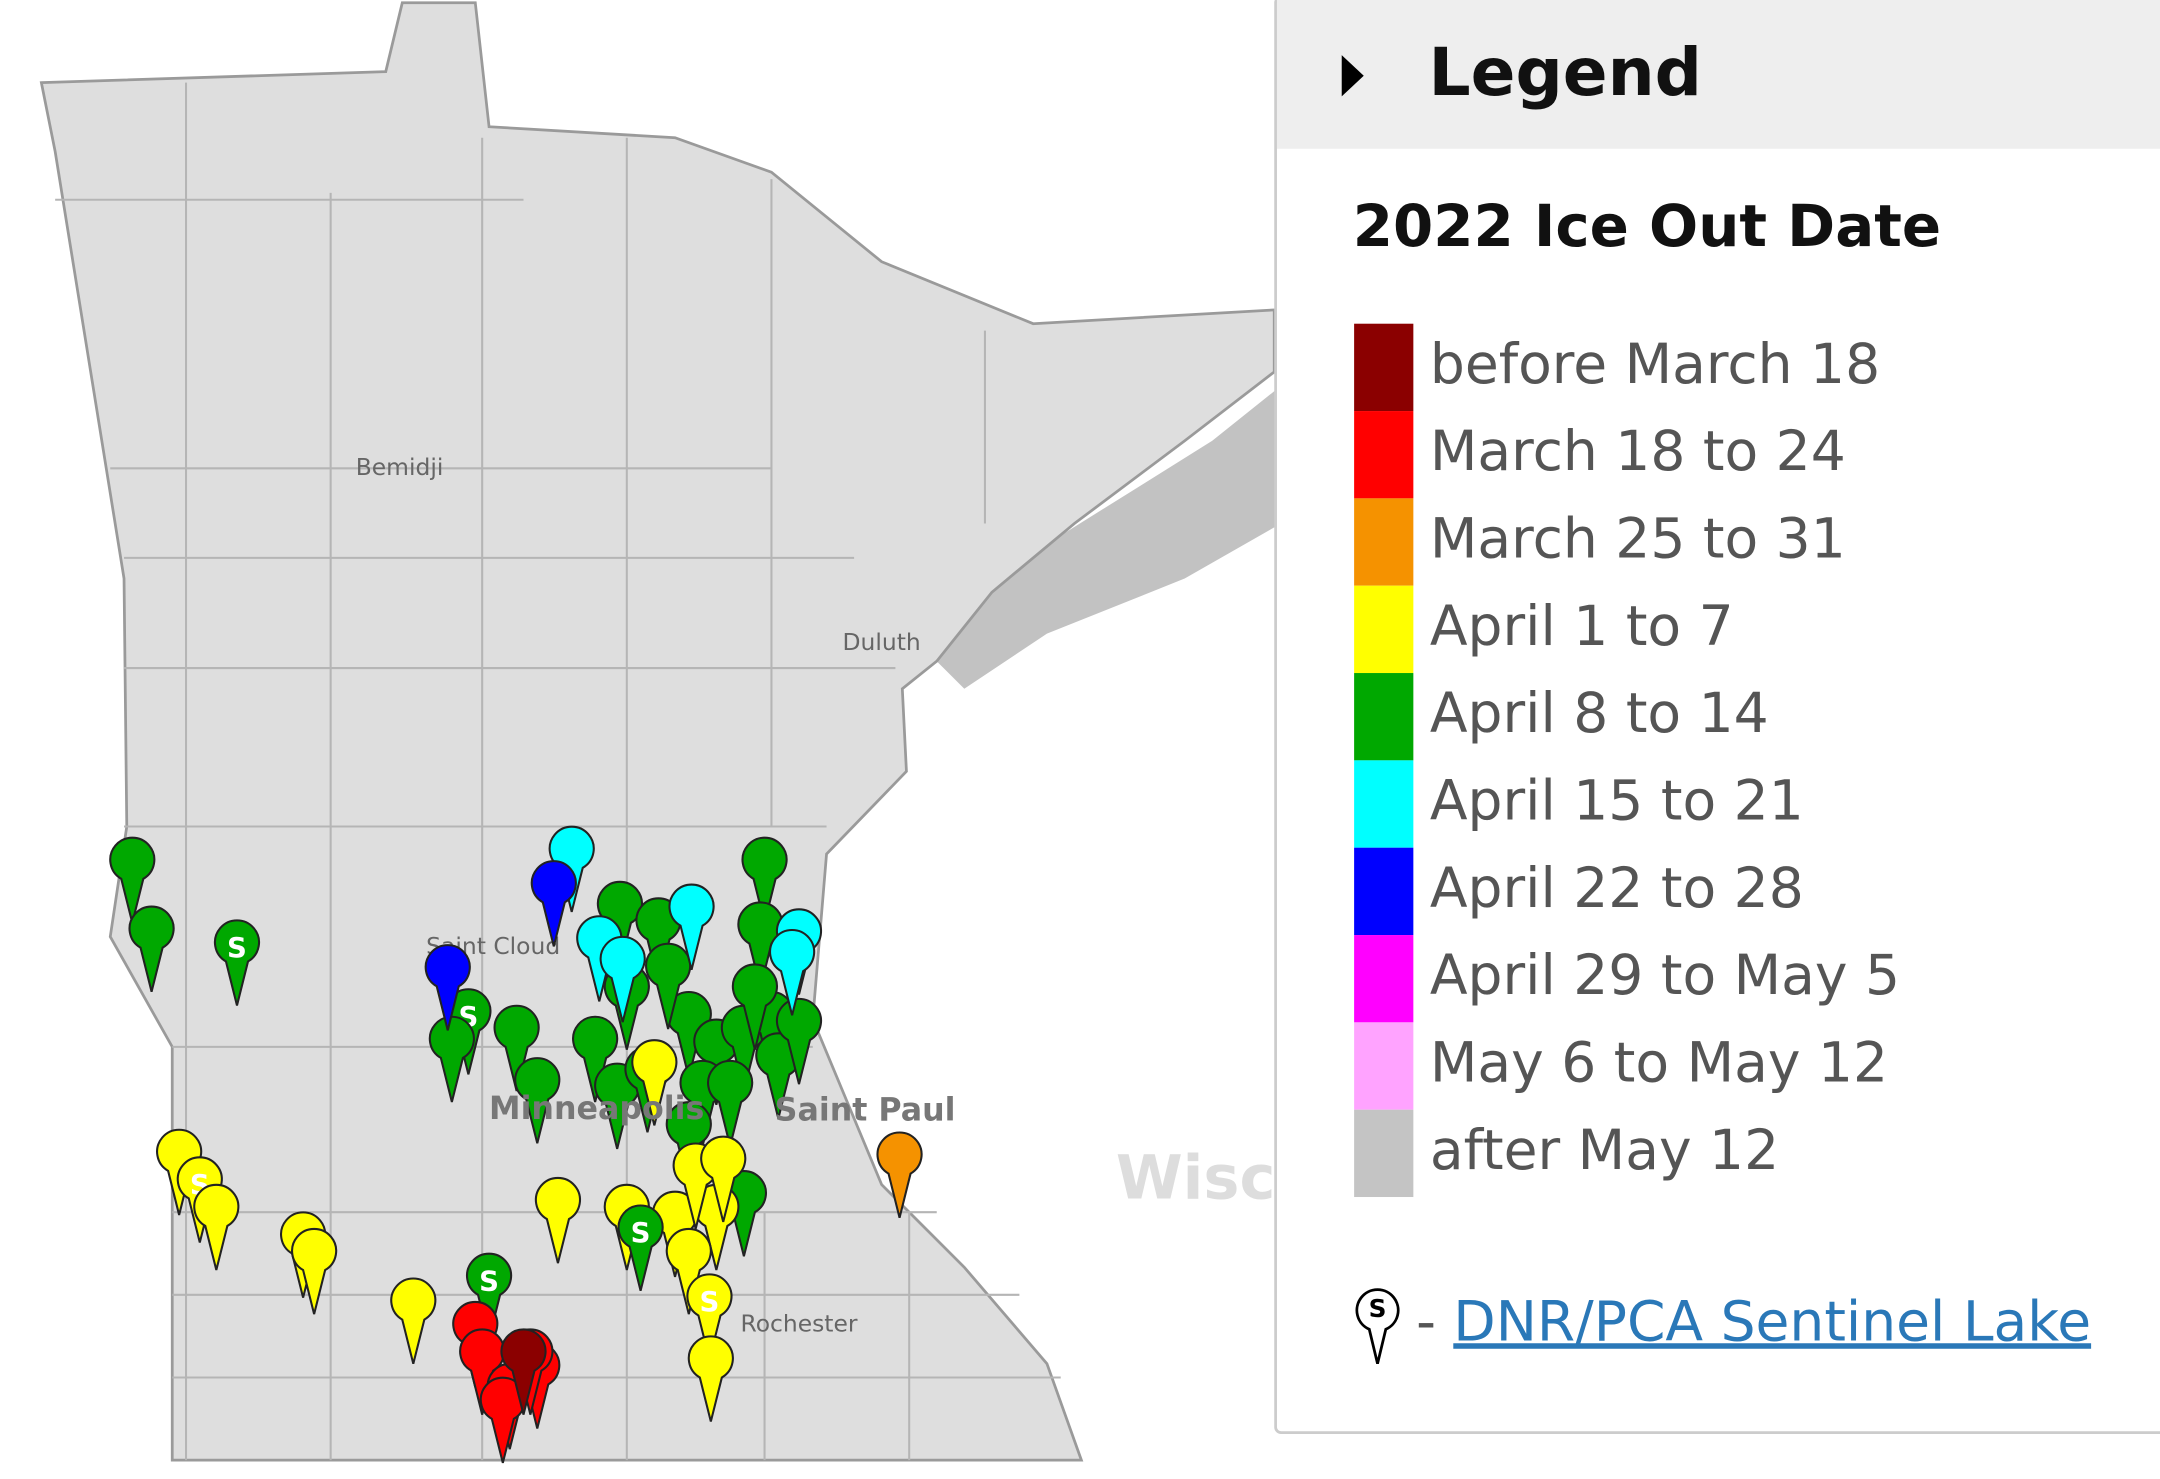 The height and width of the screenshot is (1479, 2160). What do you see at coordinates (865, 1111) in the screenshot?
I see `city-label: Saint Paul` at bounding box center [865, 1111].